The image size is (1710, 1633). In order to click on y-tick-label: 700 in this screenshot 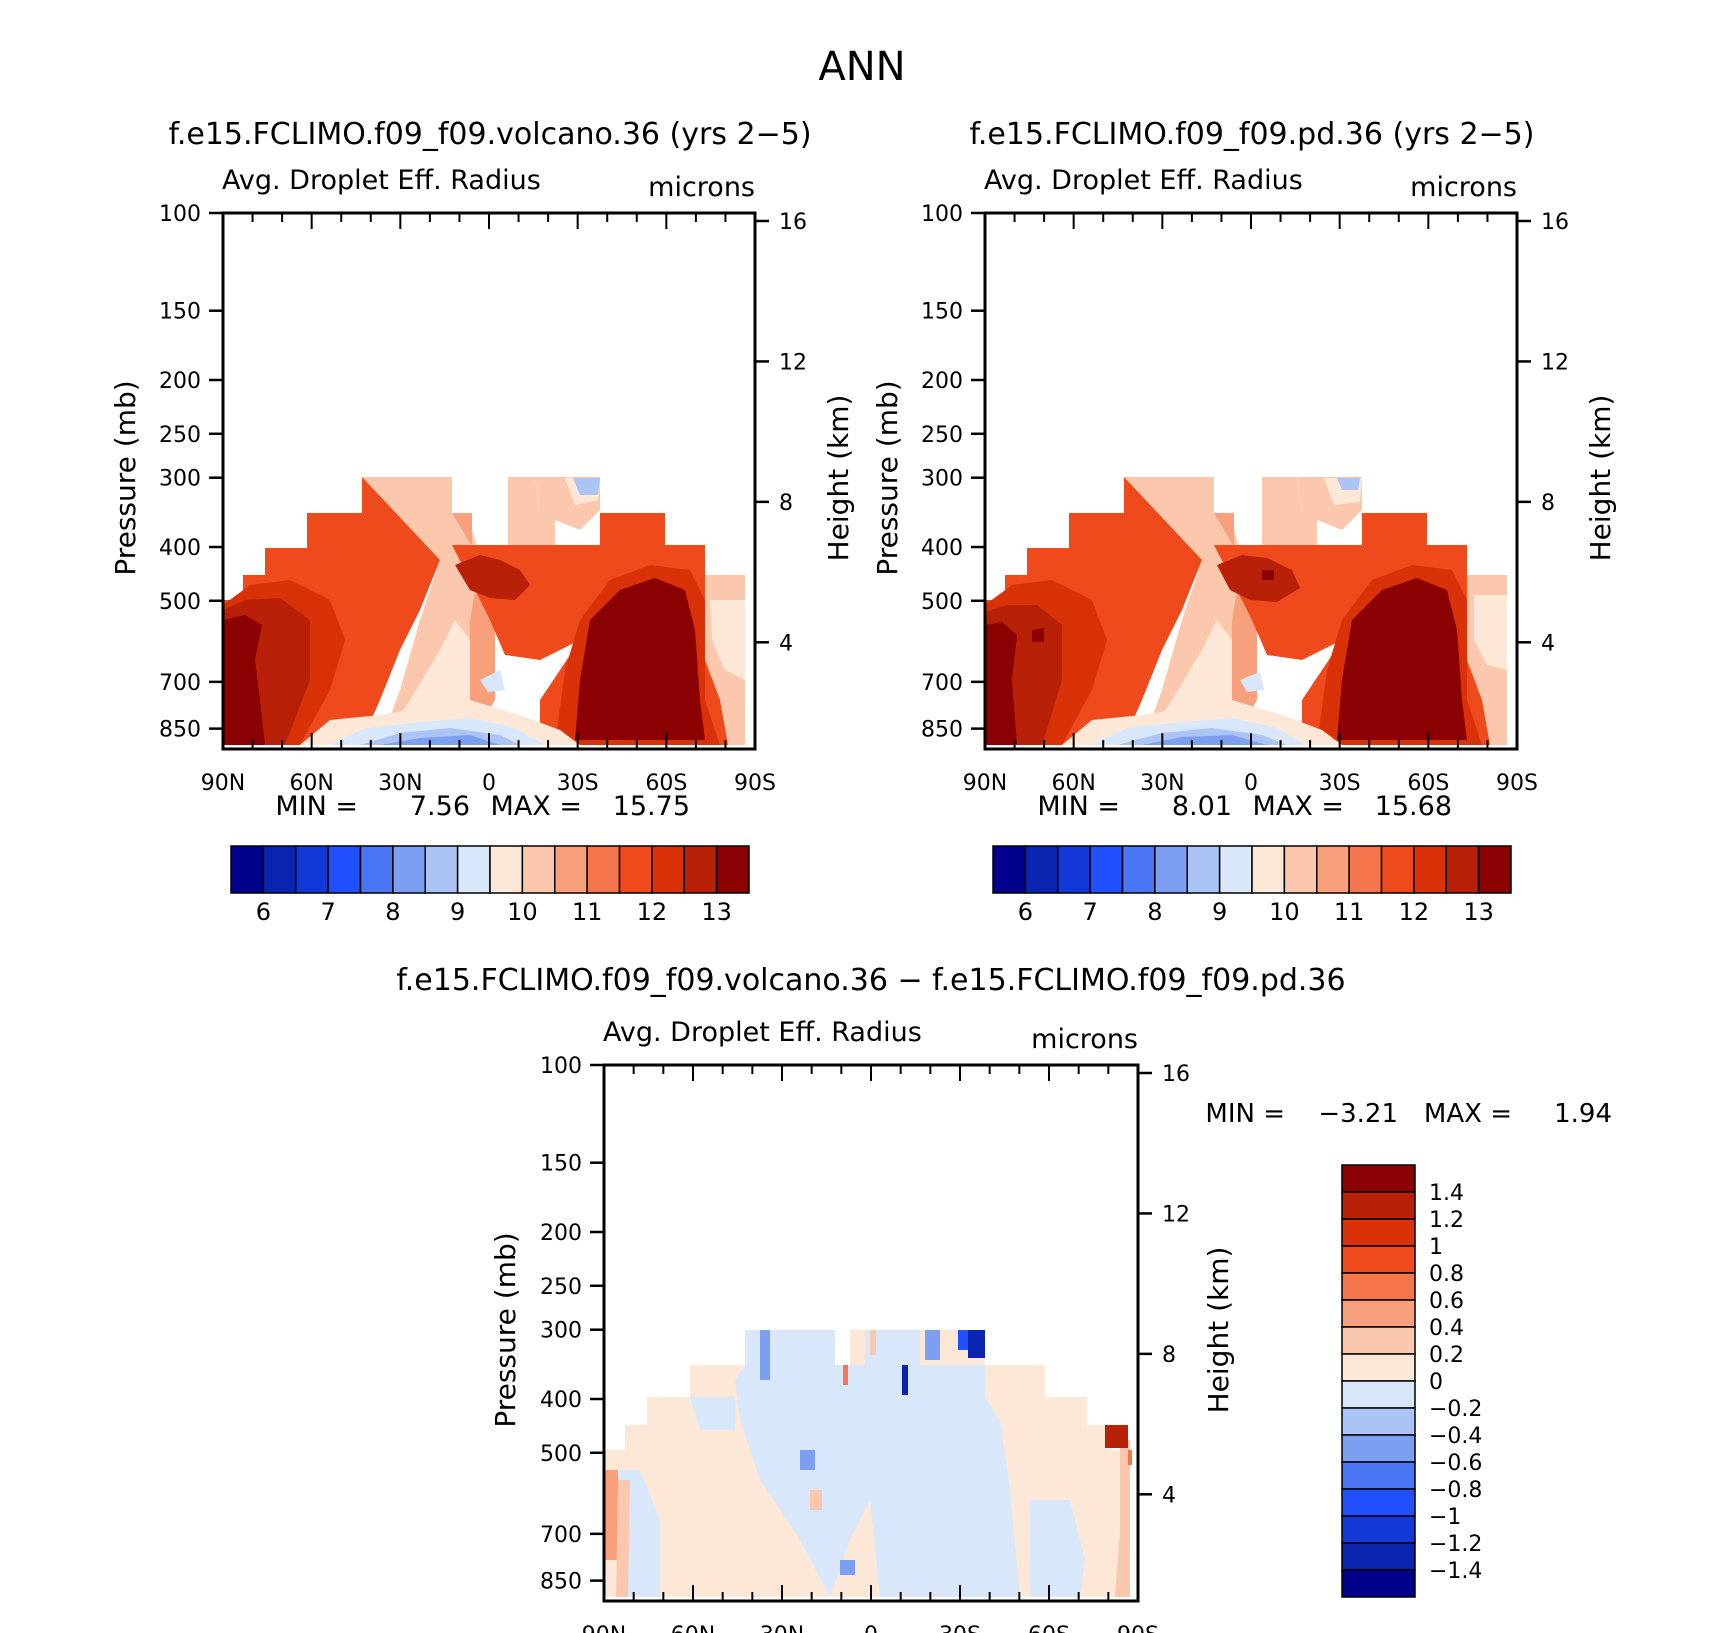, I will do `click(942, 683)`.